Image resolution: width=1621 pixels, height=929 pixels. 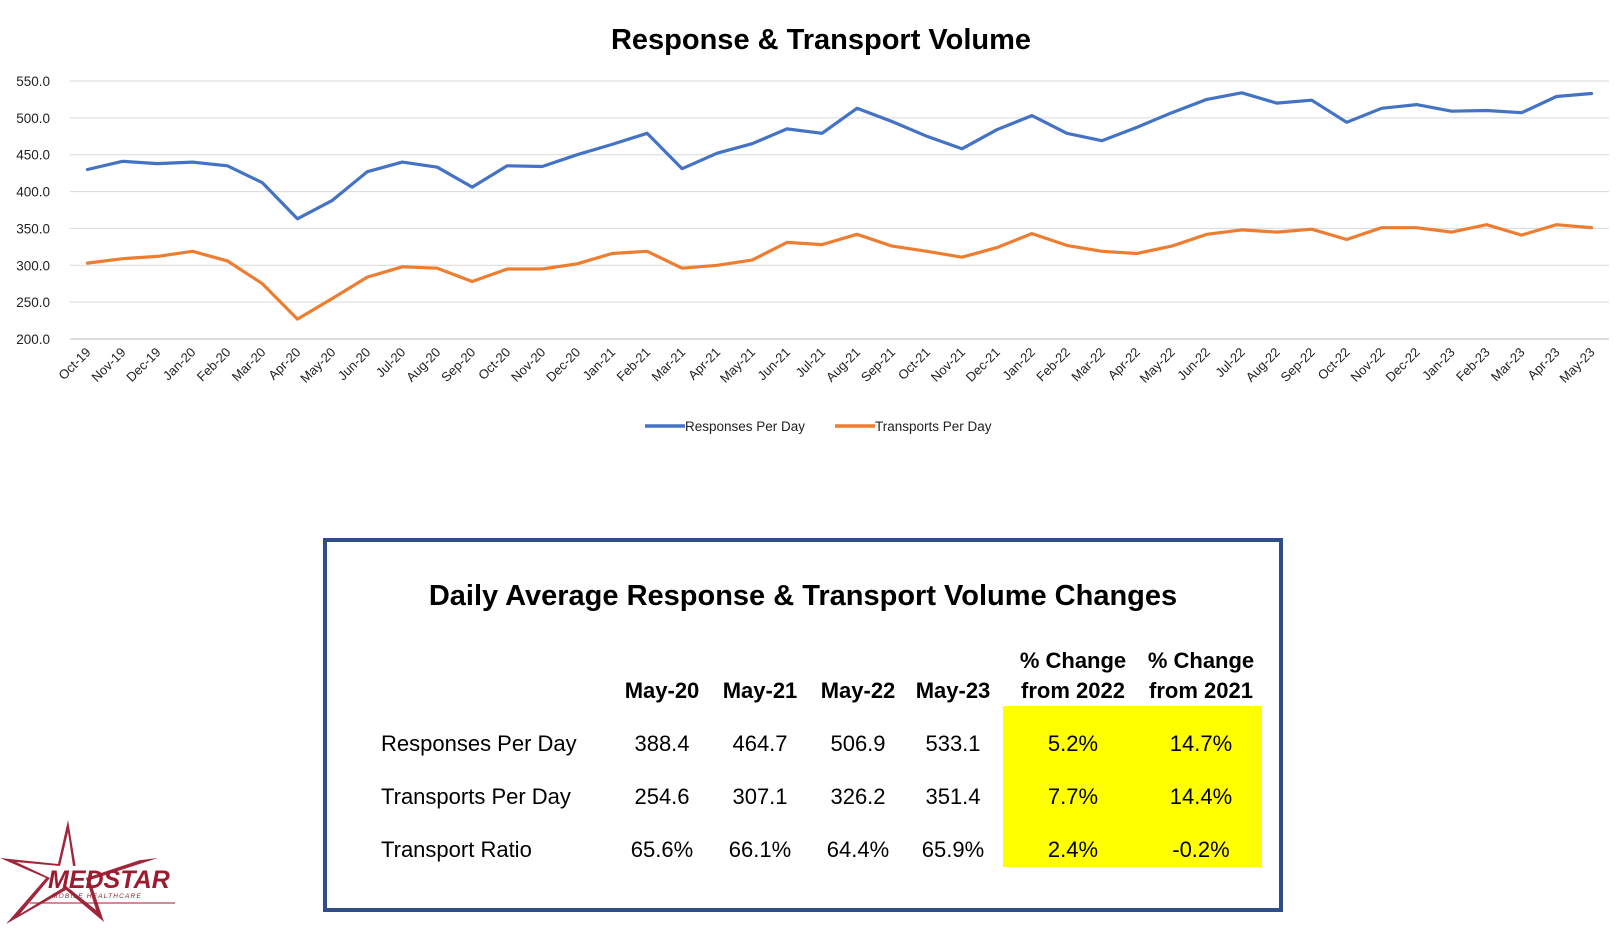 I want to click on x-tick-label: Oct-20, so click(x=494, y=364).